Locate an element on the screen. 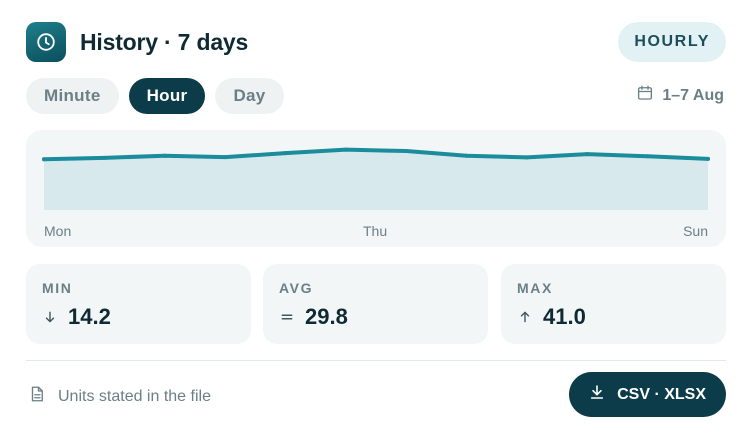  stat-card-avg: AVG 29.8 is located at coordinates (375, 304).